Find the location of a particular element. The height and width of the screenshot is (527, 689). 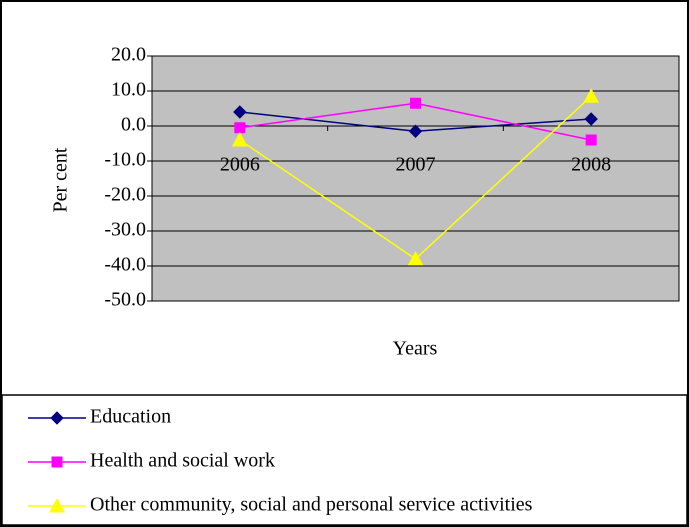

y-tick-label: -30.0 is located at coordinates (125, 230).